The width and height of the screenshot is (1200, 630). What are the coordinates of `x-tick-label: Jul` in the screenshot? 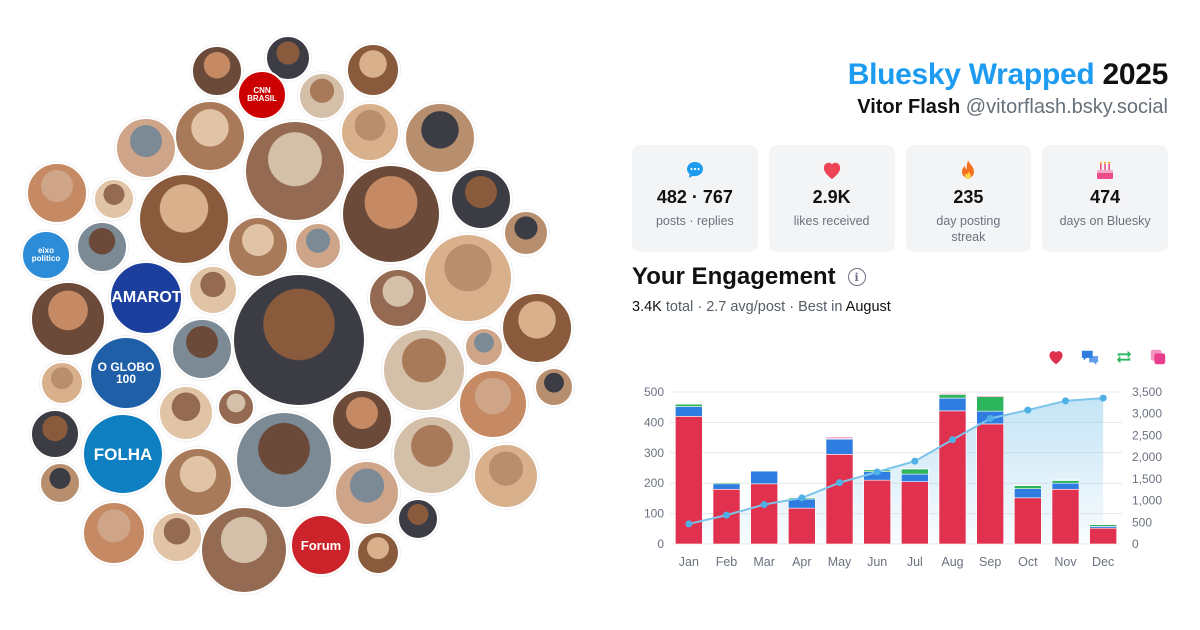 It's located at (915, 562).